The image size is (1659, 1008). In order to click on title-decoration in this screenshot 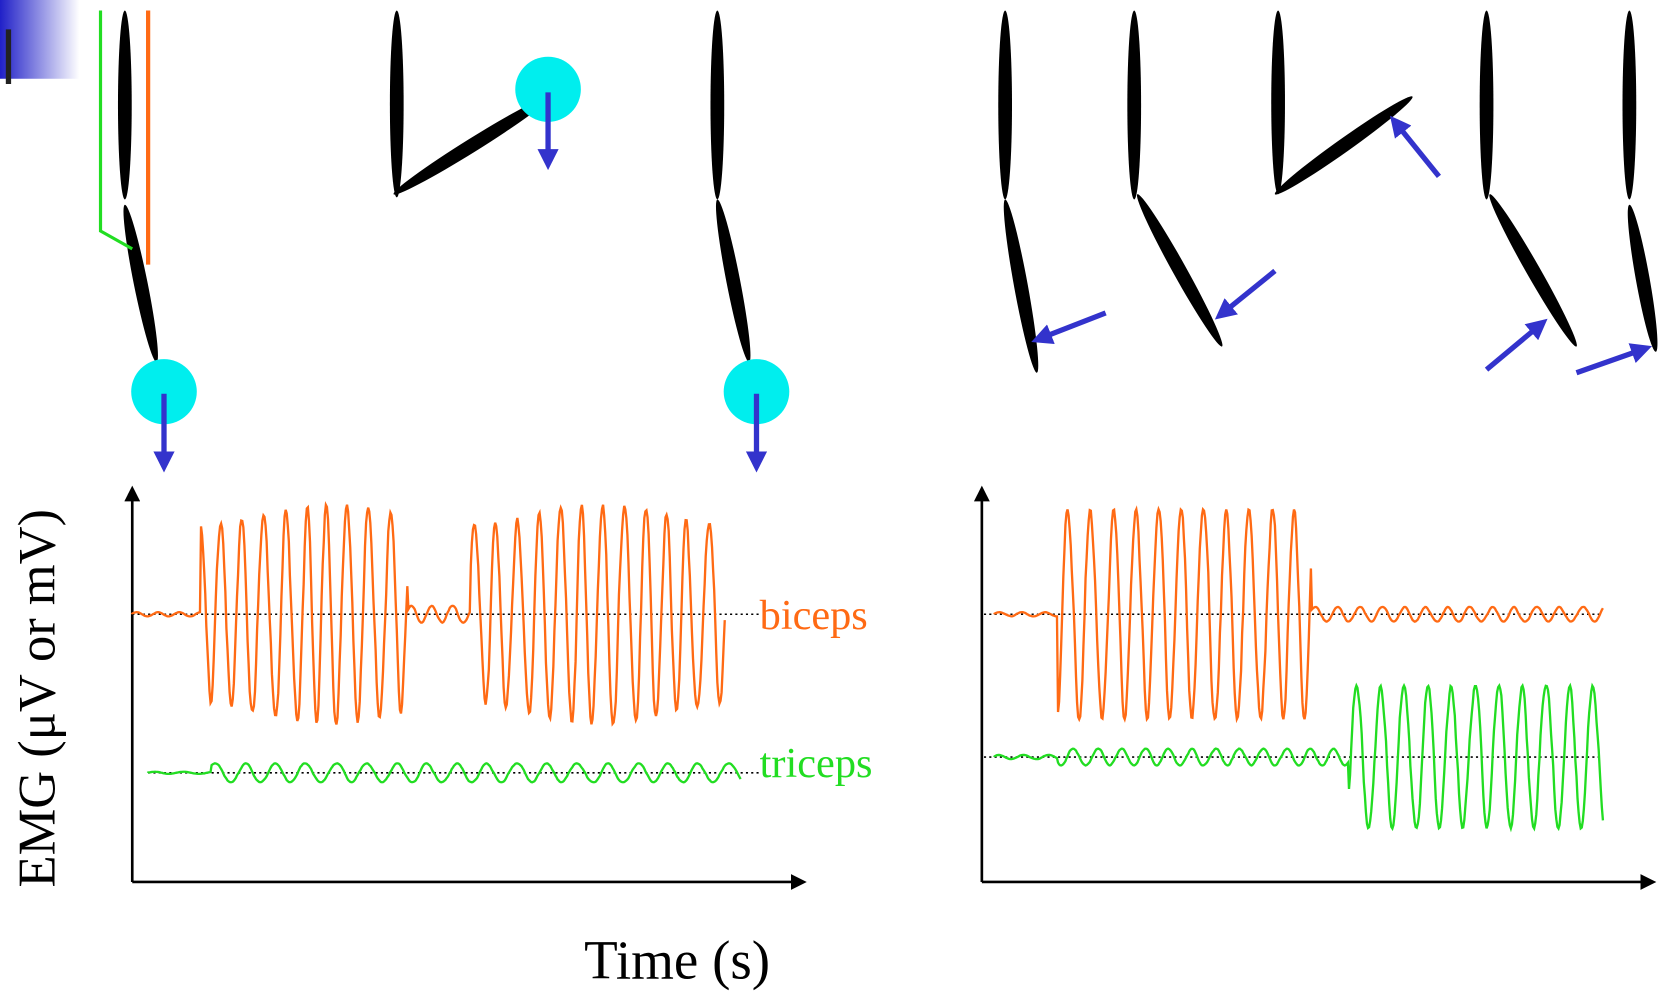, I will do `click(40, 39)`.